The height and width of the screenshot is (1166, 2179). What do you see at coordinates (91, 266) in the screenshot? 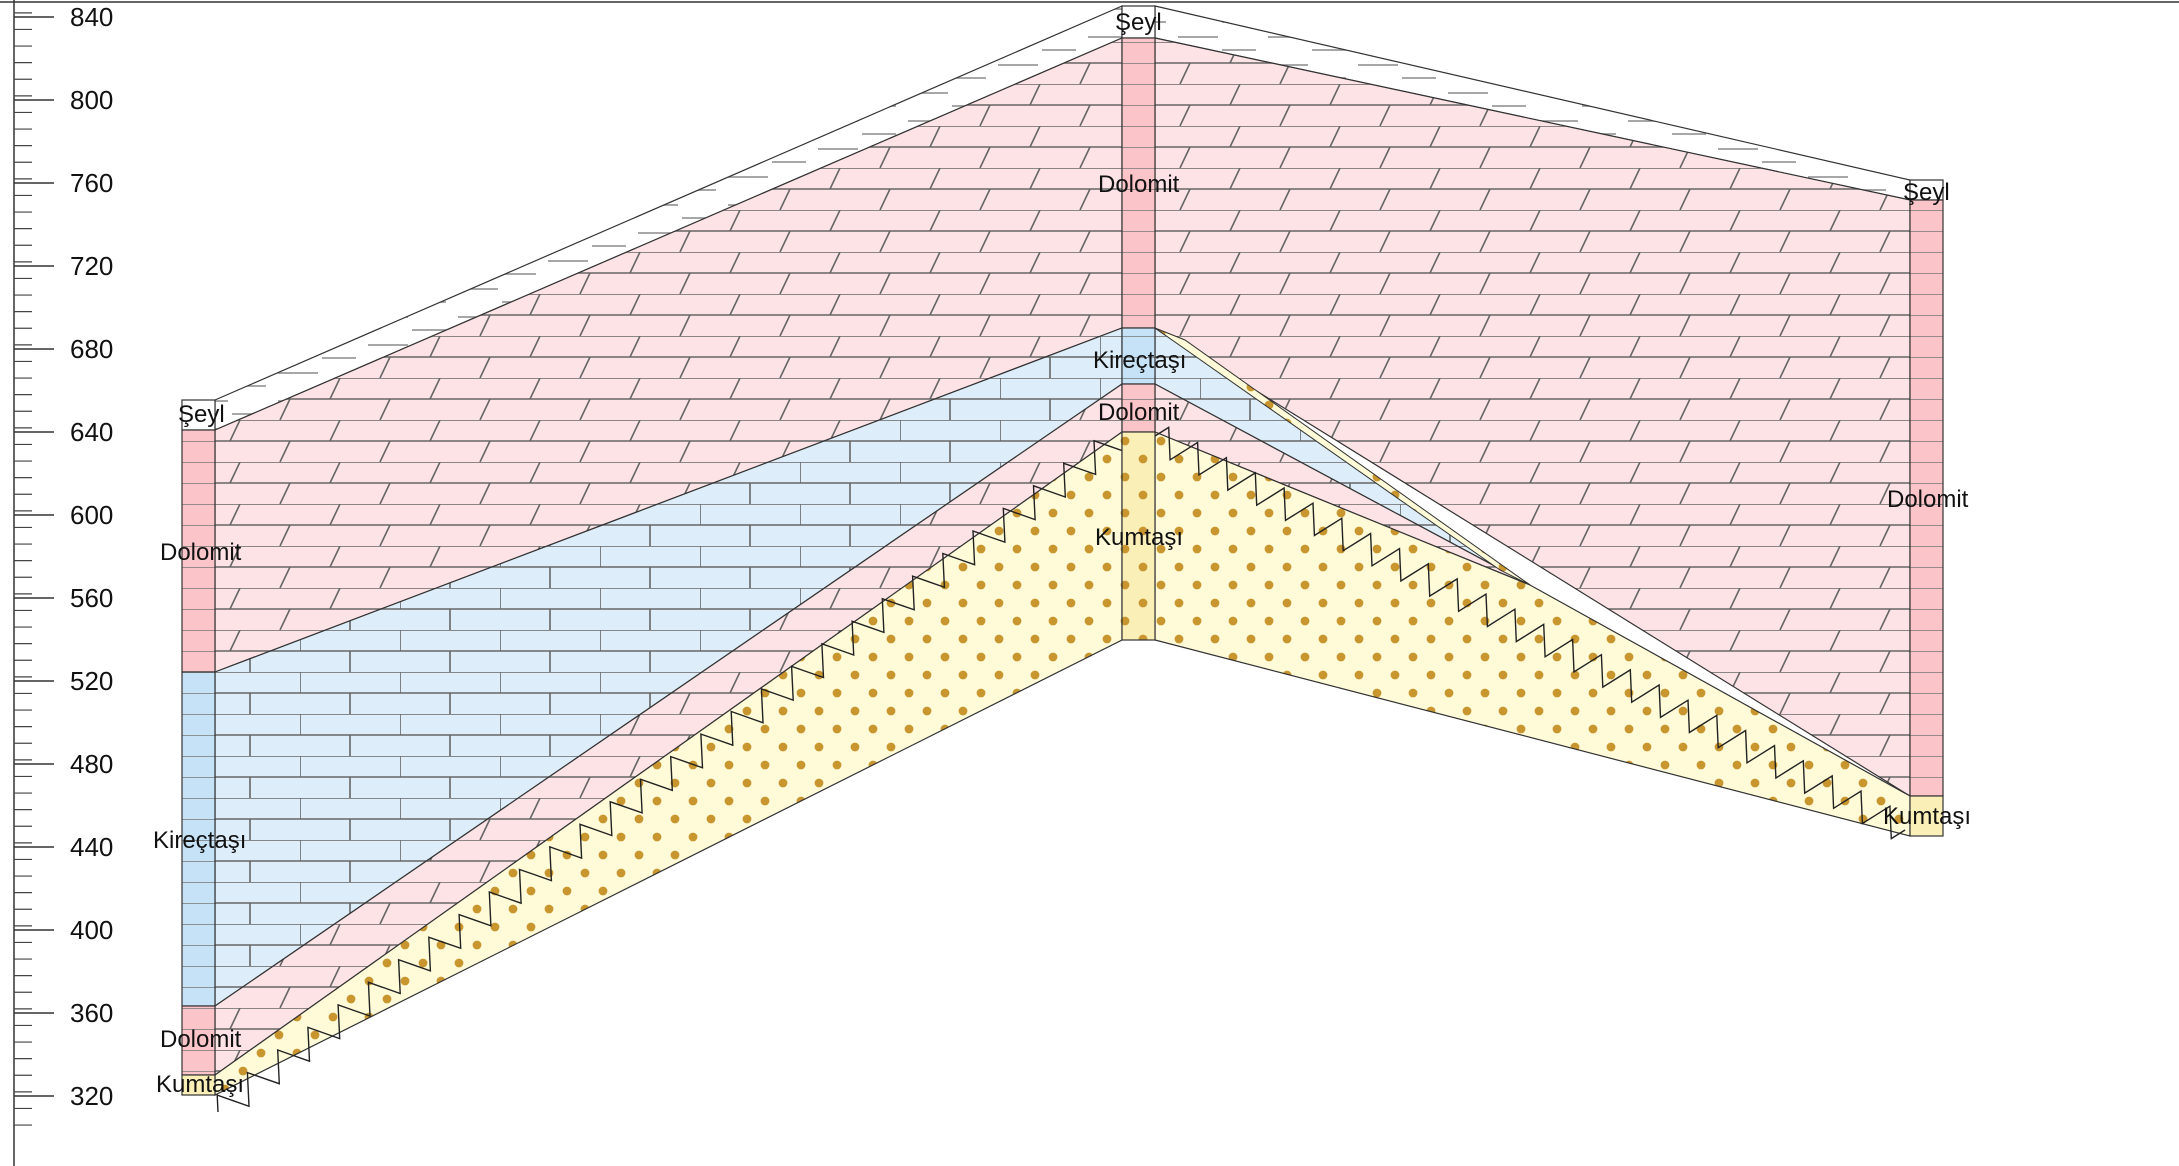
I see `axis-tick-label: 720` at bounding box center [91, 266].